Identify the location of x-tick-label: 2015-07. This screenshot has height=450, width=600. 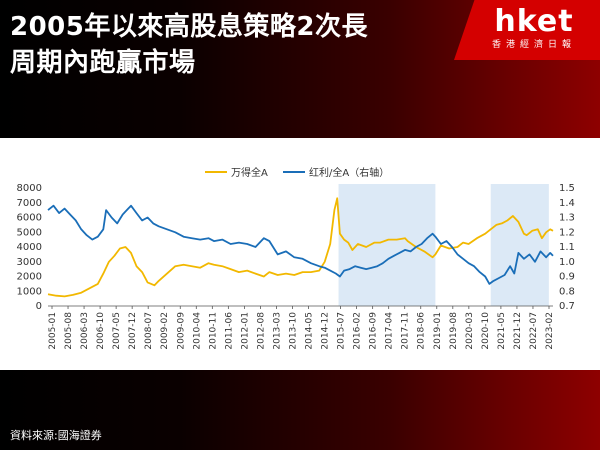
(342, 331).